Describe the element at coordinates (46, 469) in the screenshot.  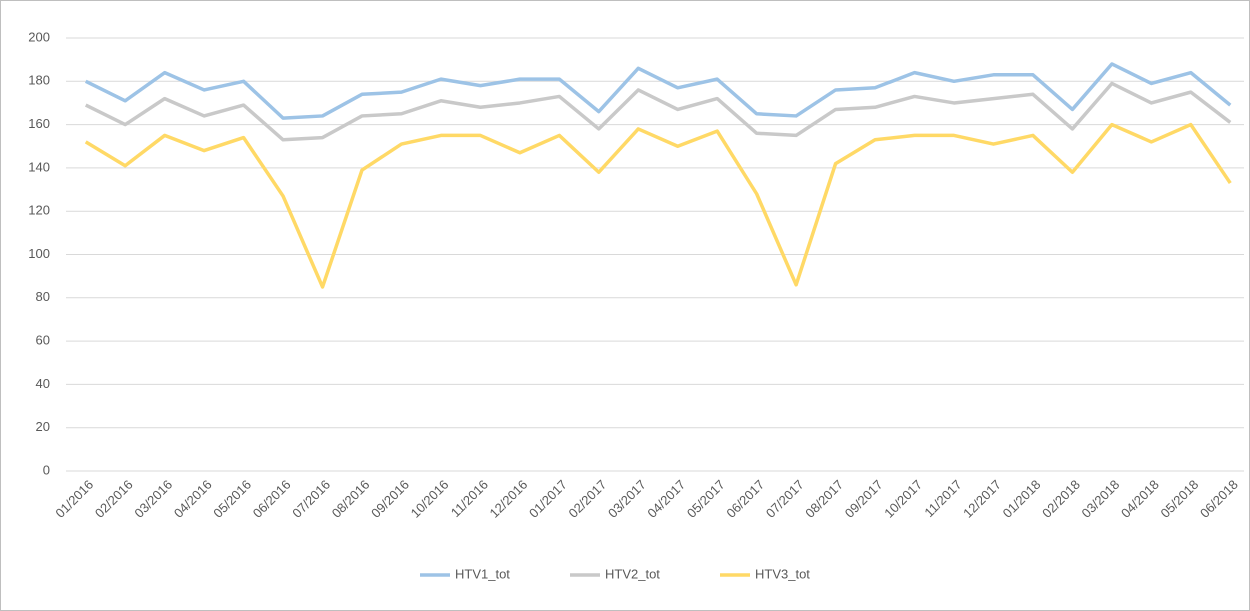
I see `y-tick-label: 0` at that location.